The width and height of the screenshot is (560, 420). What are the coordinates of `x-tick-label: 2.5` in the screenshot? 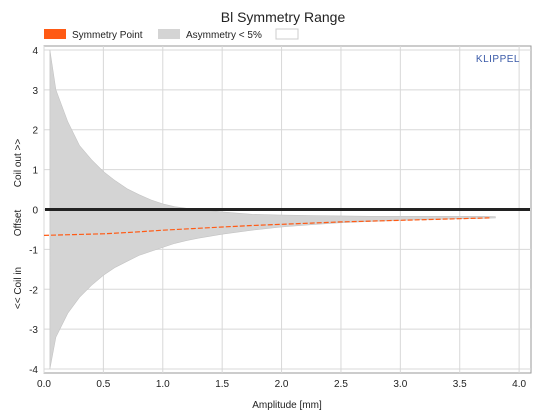 It's located at (341, 384).